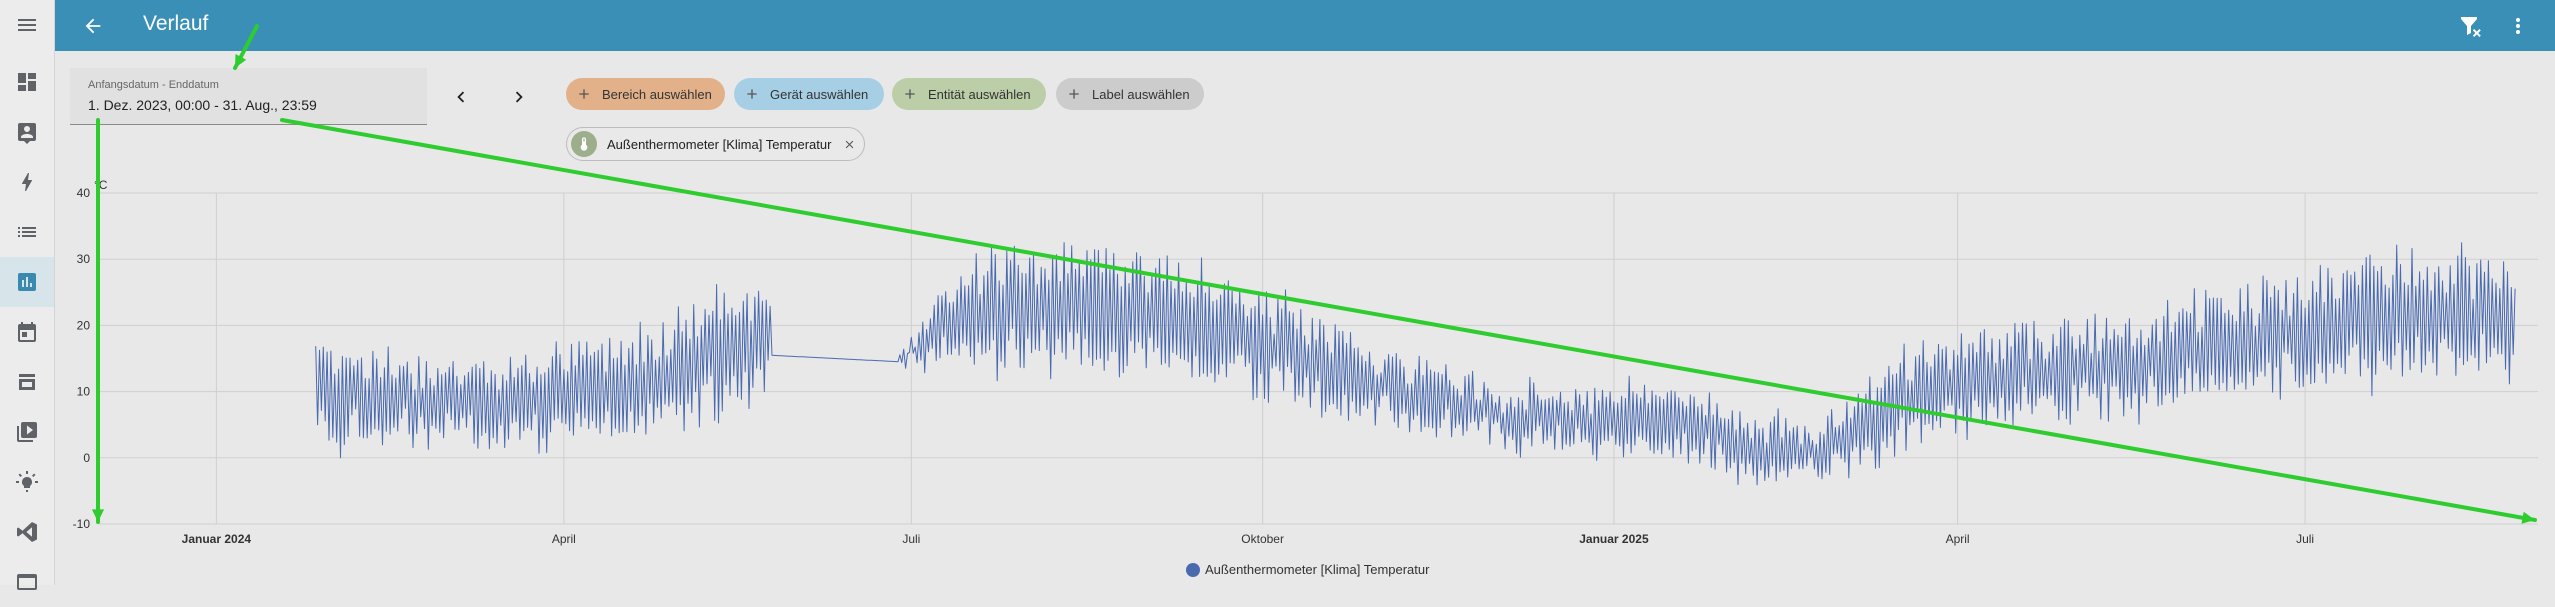 This screenshot has width=2555, height=607. I want to click on date-range-value: 1. Dez. 2023, 00:00 - 31. Aug., 23:59, so click(202, 105).